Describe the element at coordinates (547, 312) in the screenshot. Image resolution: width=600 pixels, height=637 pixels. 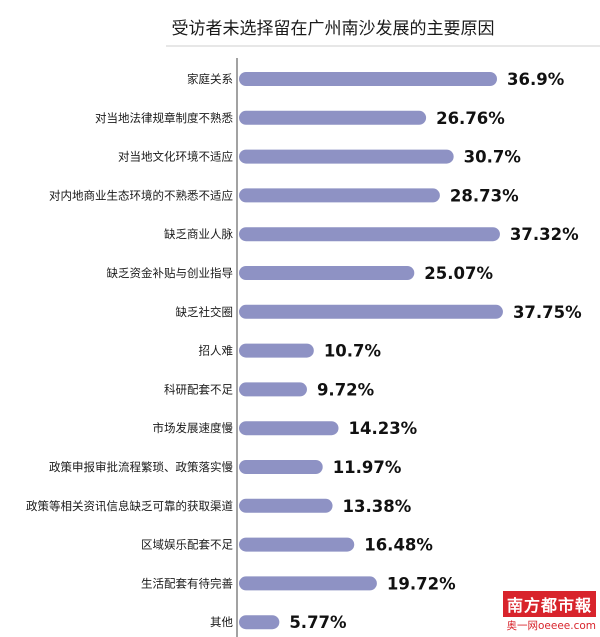
I see `value-label-6: 37.75%` at that location.